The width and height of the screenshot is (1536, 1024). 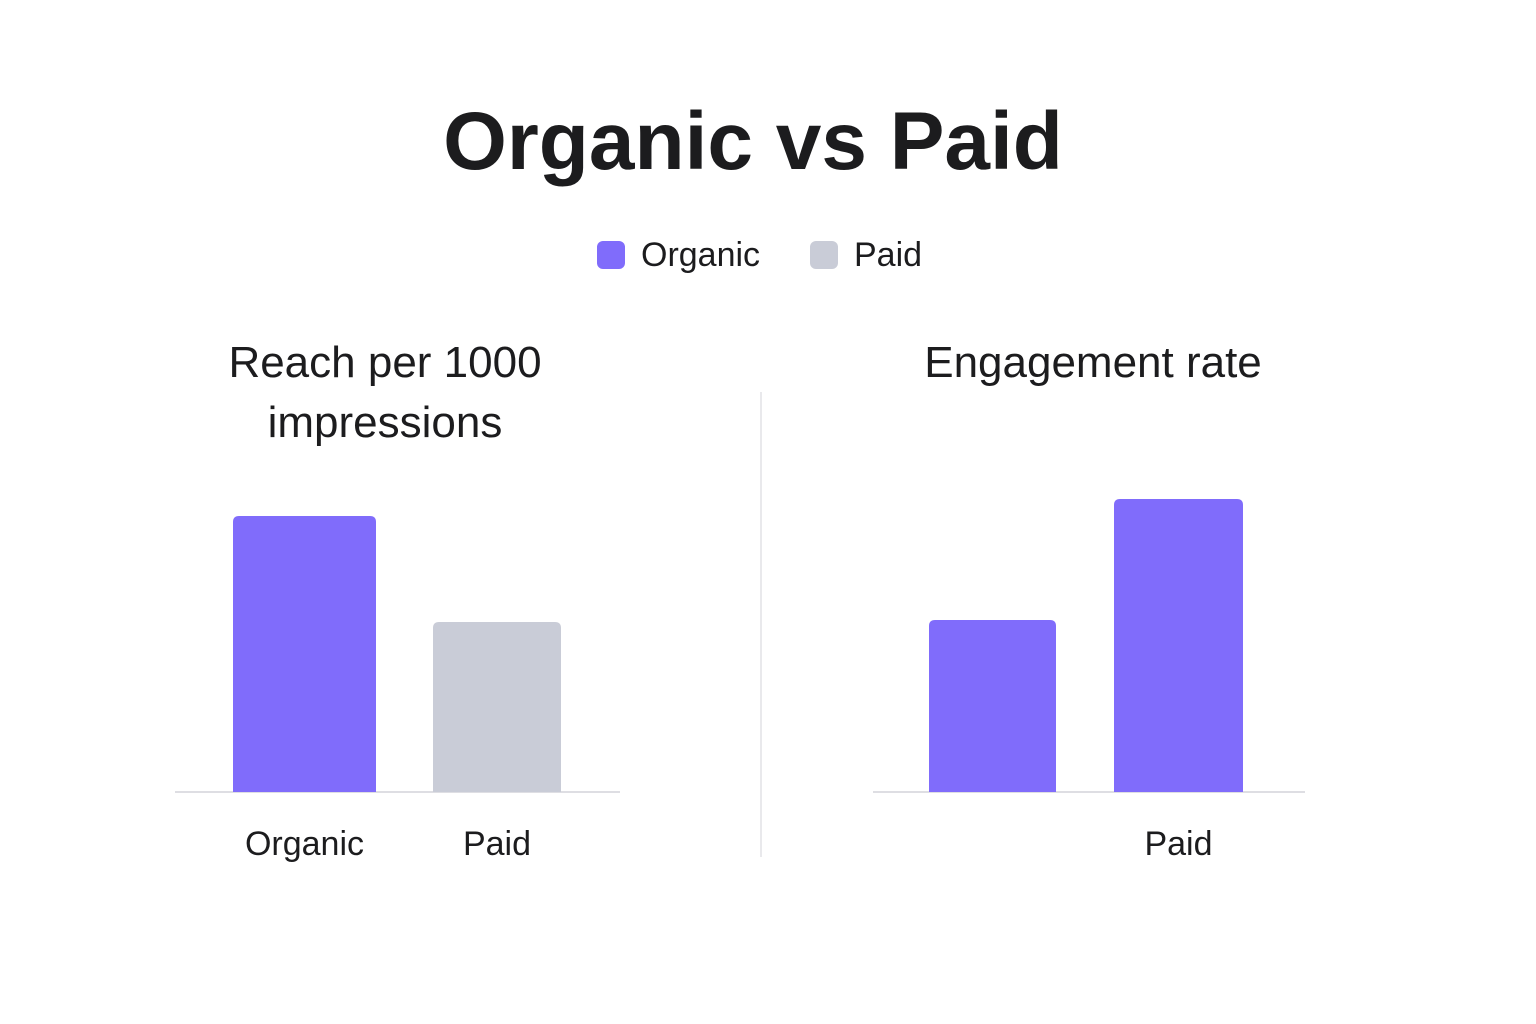 I want to click on legend-label: Paid, so click(x=888, y=255).